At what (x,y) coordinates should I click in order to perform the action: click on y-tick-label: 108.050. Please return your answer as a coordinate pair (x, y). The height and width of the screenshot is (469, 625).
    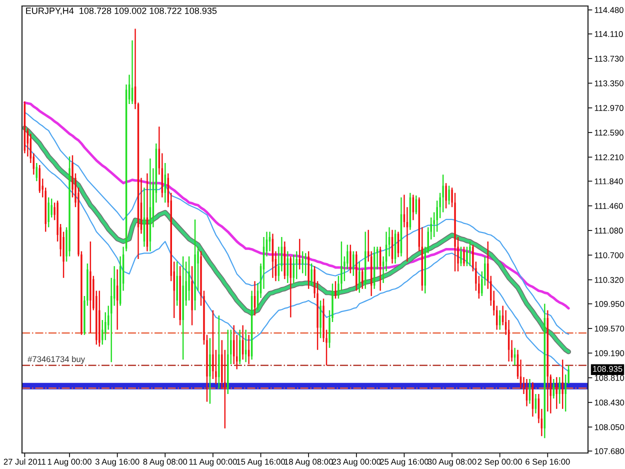
    Looking at the image, I should click on (609, 427).